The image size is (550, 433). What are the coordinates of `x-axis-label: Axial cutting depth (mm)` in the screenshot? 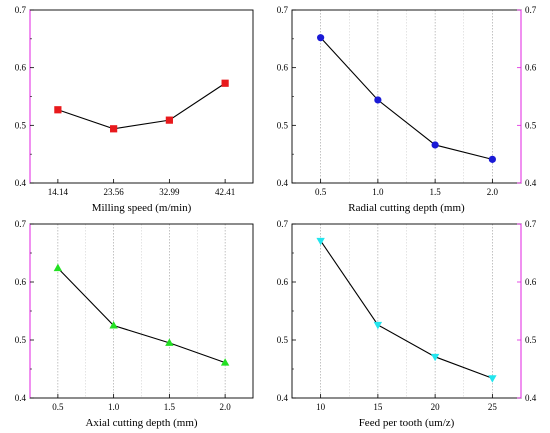 It's located at (141, 423).